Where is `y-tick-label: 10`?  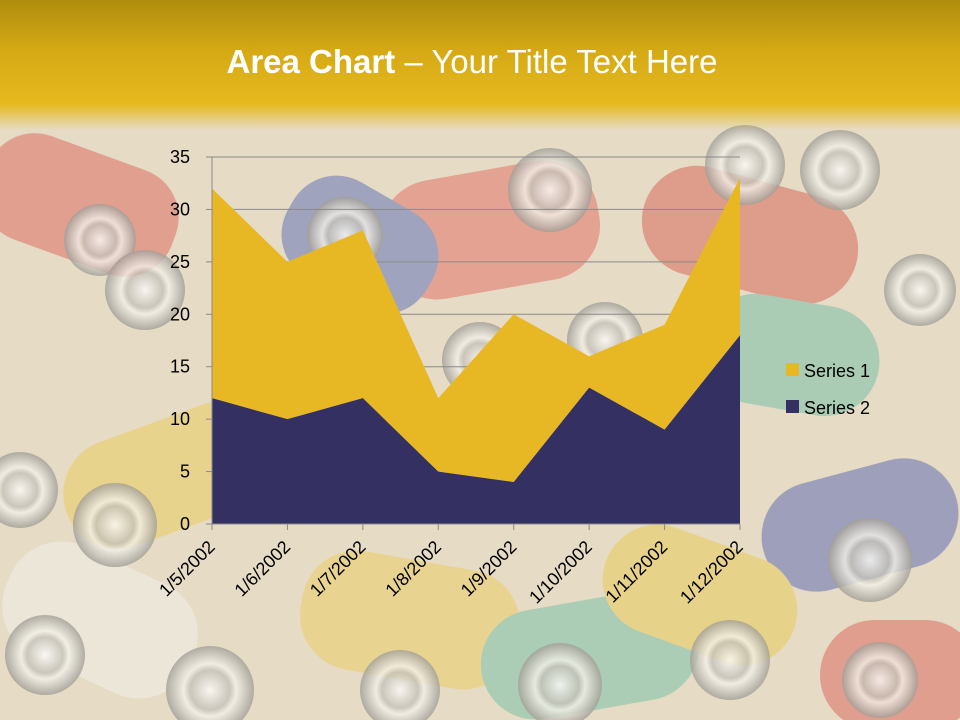
y-tick-label: 10 is located at coordinates (180, 419).